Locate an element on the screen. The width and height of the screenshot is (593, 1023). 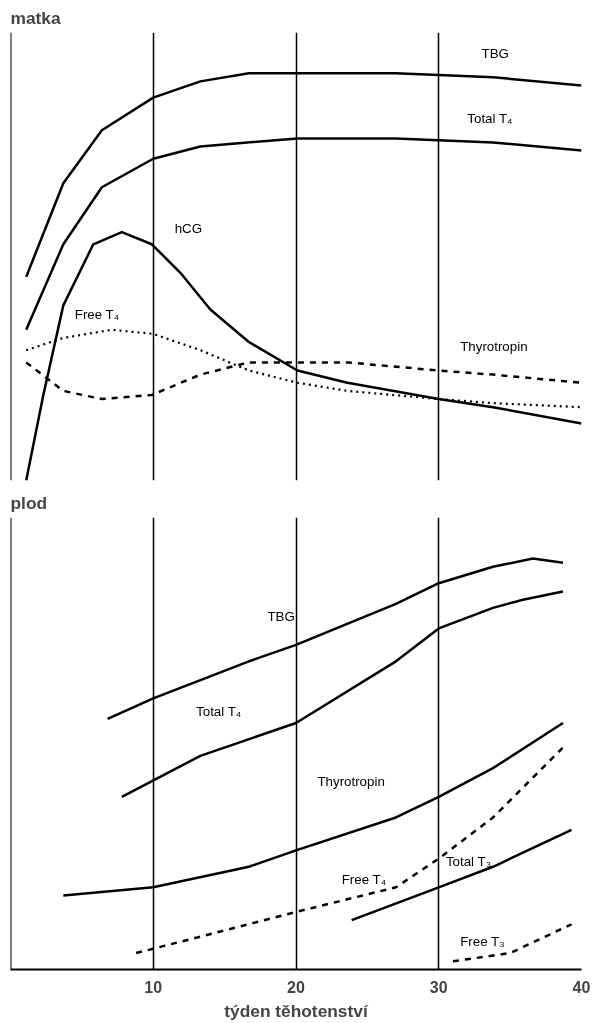
series-label: Thyrotropin is located at coordinates (494, 347).